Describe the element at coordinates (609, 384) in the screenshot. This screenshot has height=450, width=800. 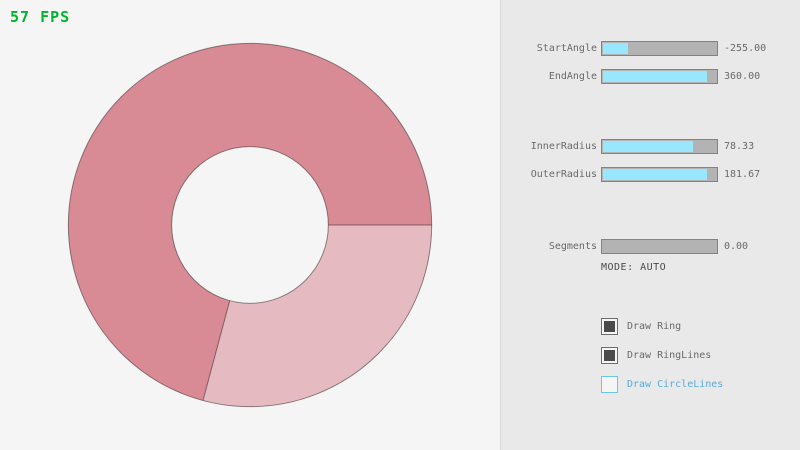
I see `draw-circlelines-checkbox` at that location.